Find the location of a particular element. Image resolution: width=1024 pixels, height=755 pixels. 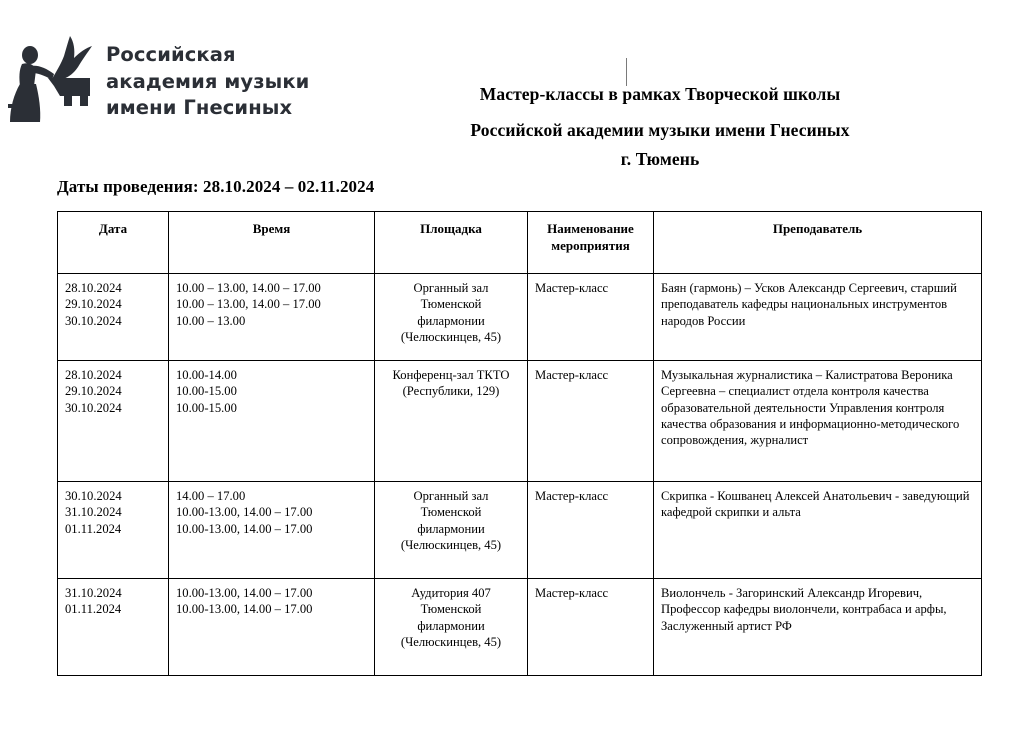

title-line-1: Мастер-классы в рамках Творческой школы is located at coordinates (660, 94).